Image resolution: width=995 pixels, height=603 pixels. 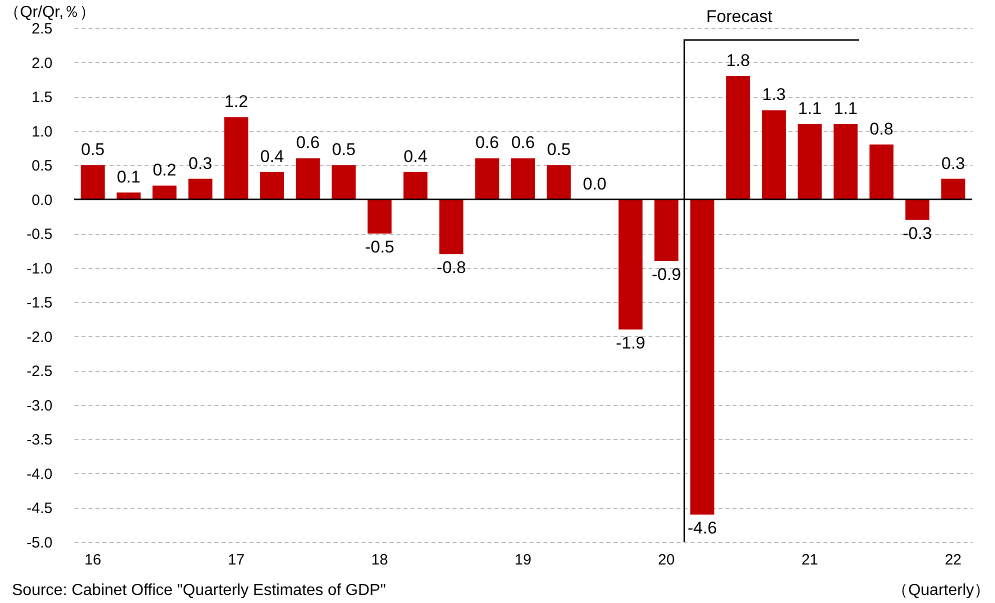 What do you see at coordinates (631, 343) in the screenshot?
I see `data-label: -1.9` at bounding box center [631, 343].